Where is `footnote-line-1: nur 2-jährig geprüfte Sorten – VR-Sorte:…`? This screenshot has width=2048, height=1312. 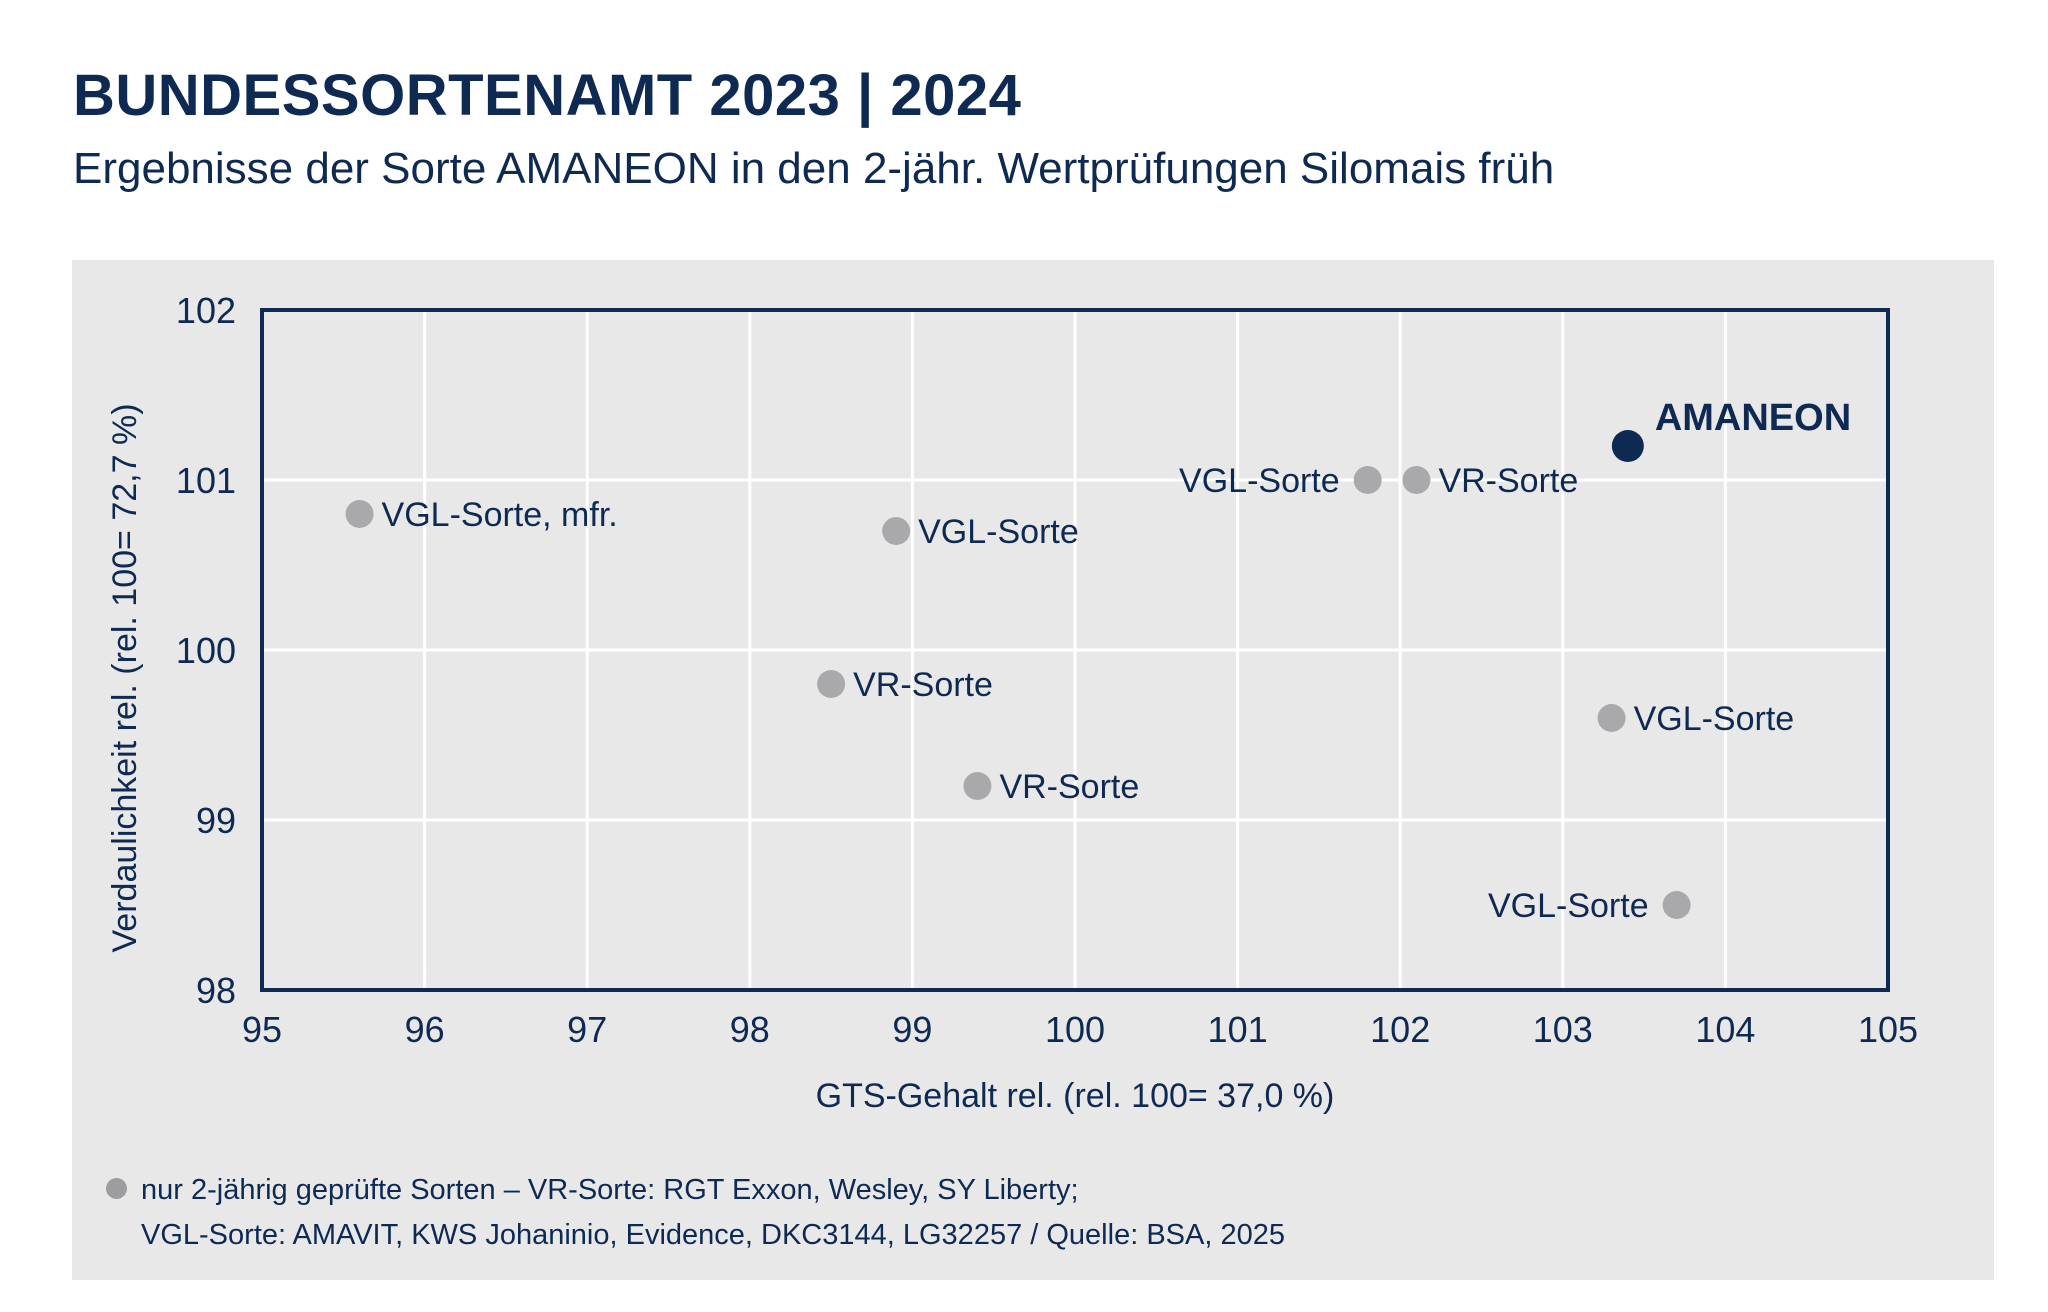
footnote-line-1: nur 2-jährig geprüfte Sorten – VR-Sorte:… is located at coordinates (610, 1190).